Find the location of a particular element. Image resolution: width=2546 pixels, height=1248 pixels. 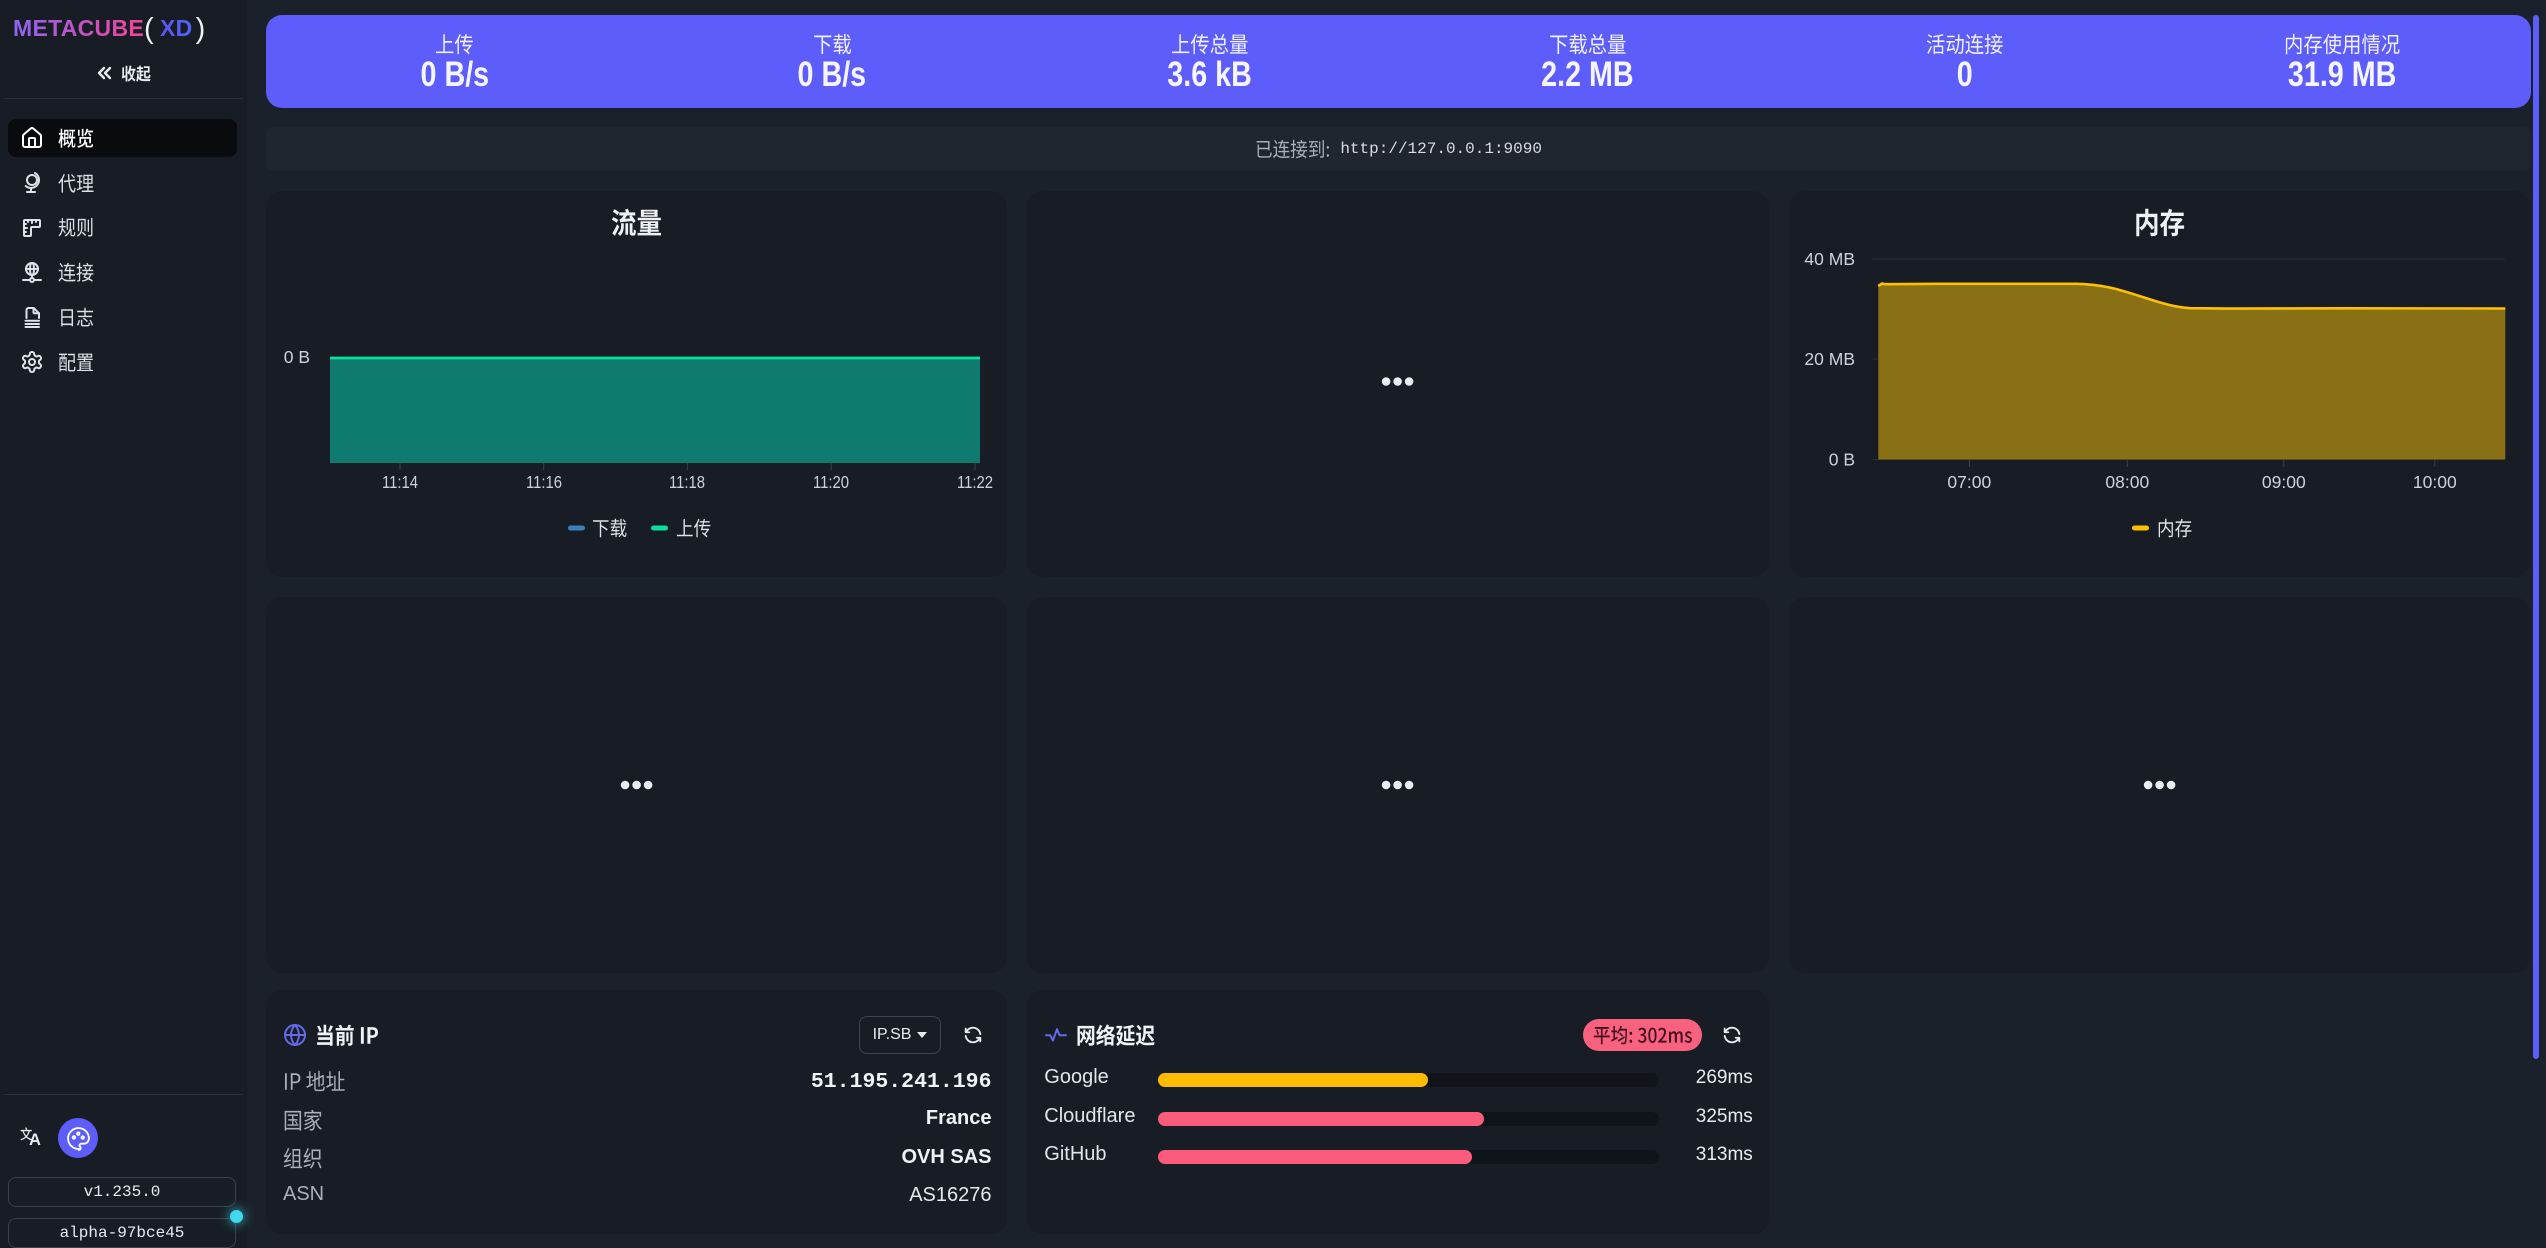

svg-text: 07:00 is located at coordinates (1969, 482).